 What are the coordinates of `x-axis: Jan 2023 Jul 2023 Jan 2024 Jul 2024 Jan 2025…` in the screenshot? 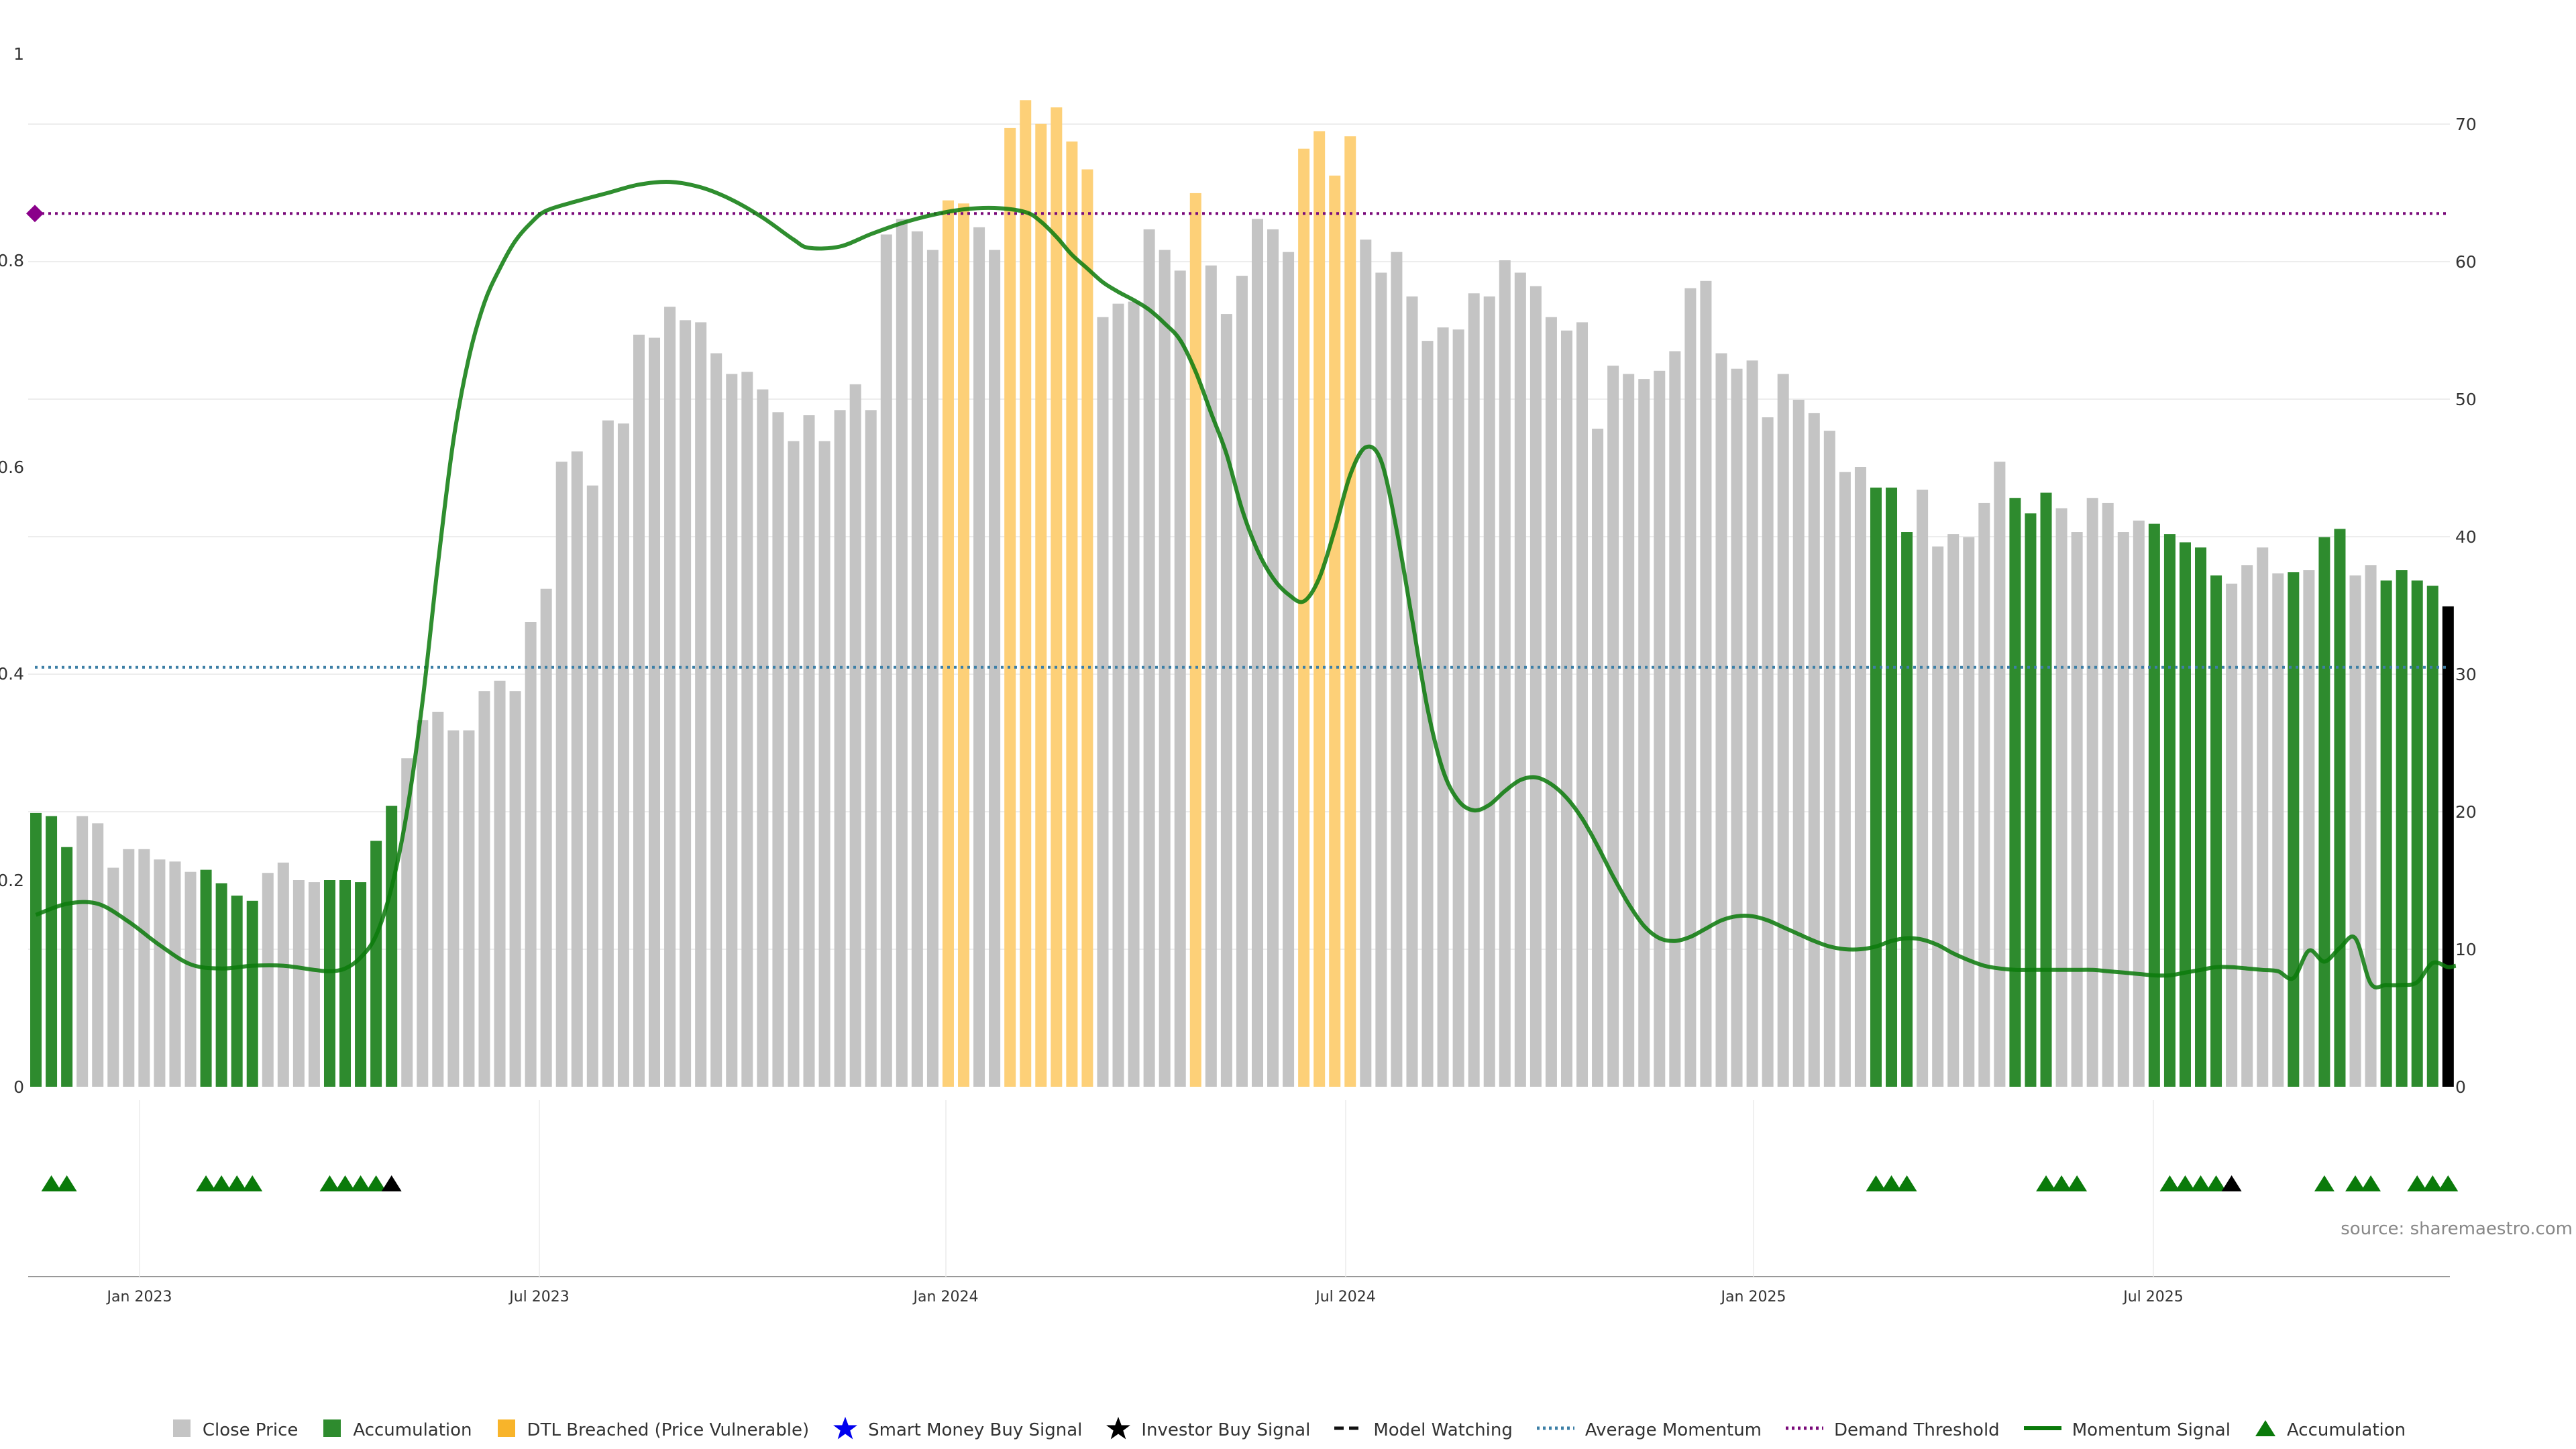 It's located at (1239, 1202).